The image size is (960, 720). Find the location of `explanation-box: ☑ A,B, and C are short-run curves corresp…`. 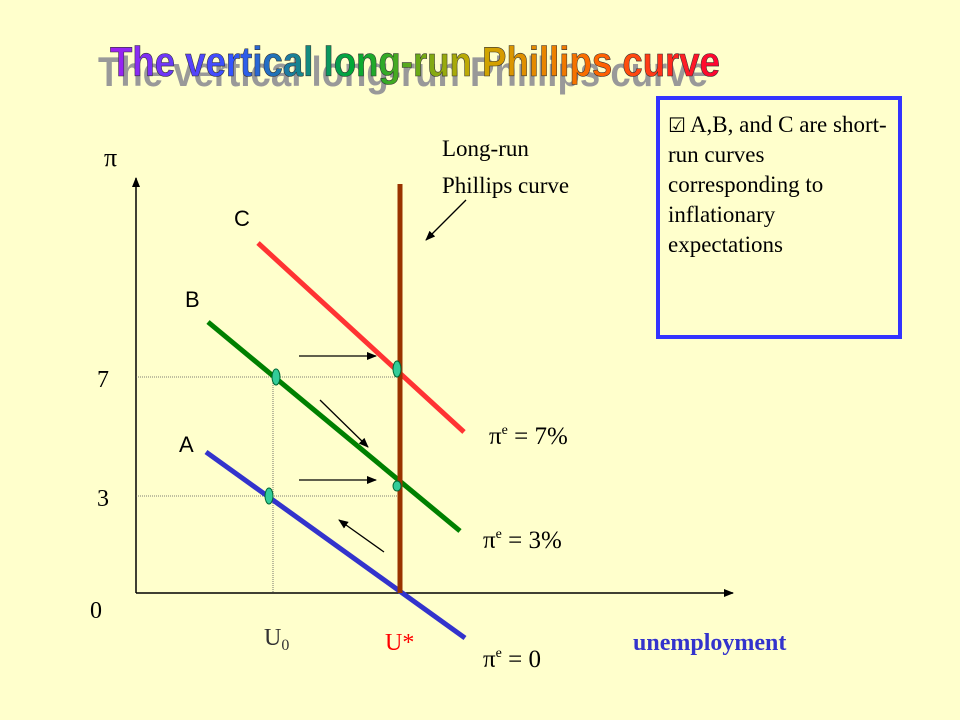

explanation-box: ☑ A,B, and C are short-run curves corresp… is located at coordinates (779, 217).